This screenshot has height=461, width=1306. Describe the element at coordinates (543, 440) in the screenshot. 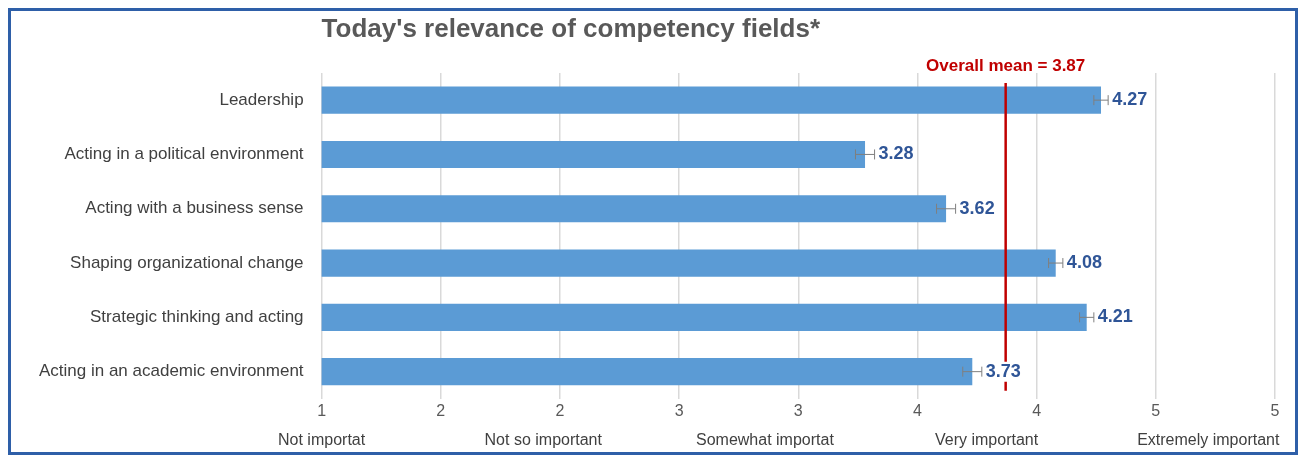

I see `text: Not so important` at that location.